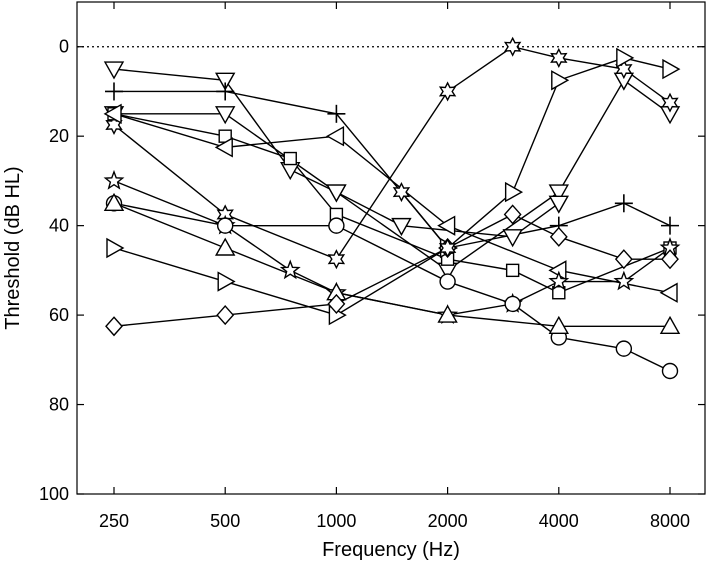 Image resolution: width=708 pixels, height=566 pixels. What do you see at coordinates (59, 405) in the screenshot?
I see `y-tick-label: 80` at bounding box center [59, 405].